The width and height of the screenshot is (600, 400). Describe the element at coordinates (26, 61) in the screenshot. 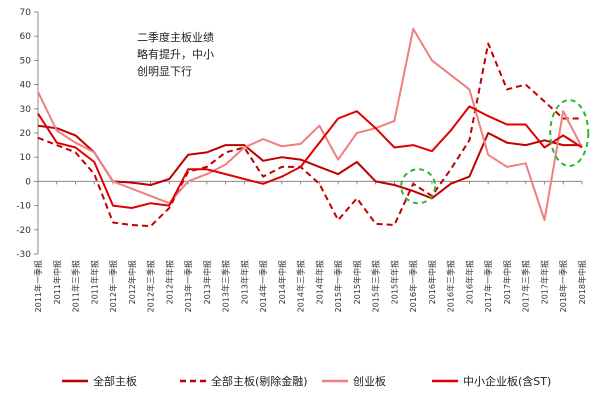

I see `y-tick-label: 50` at that location.